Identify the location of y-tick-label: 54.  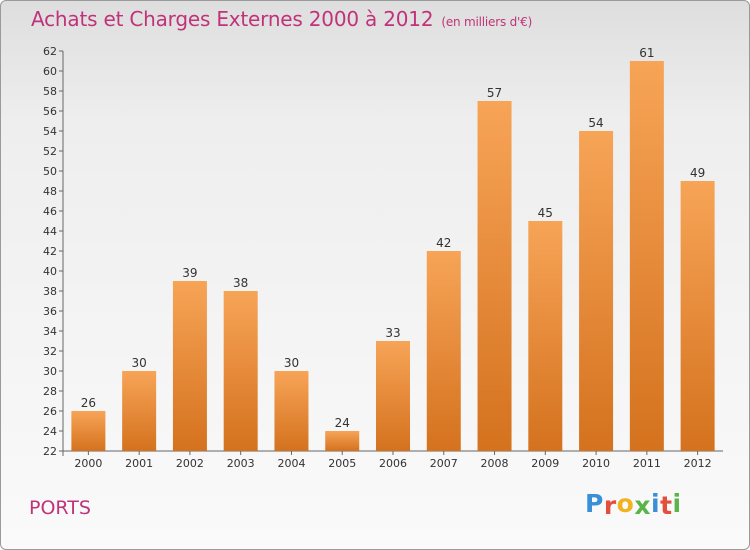
(50, 131).